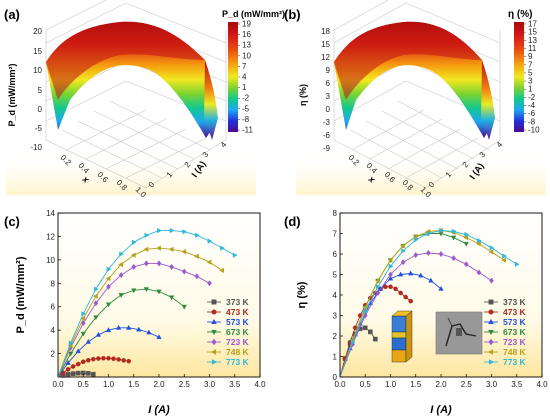 The image size is (550, 419). Describe the element at coordinates (185, 384) in the screenshot. I see `x-tick-label: 2.5` at that location.